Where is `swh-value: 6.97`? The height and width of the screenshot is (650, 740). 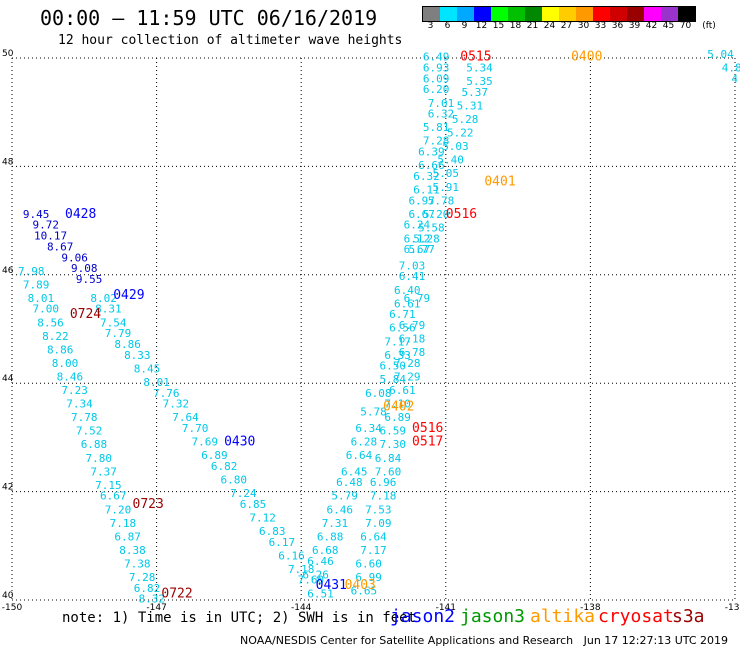 swh-value: 6.97 is located at coordinates (421, 200).